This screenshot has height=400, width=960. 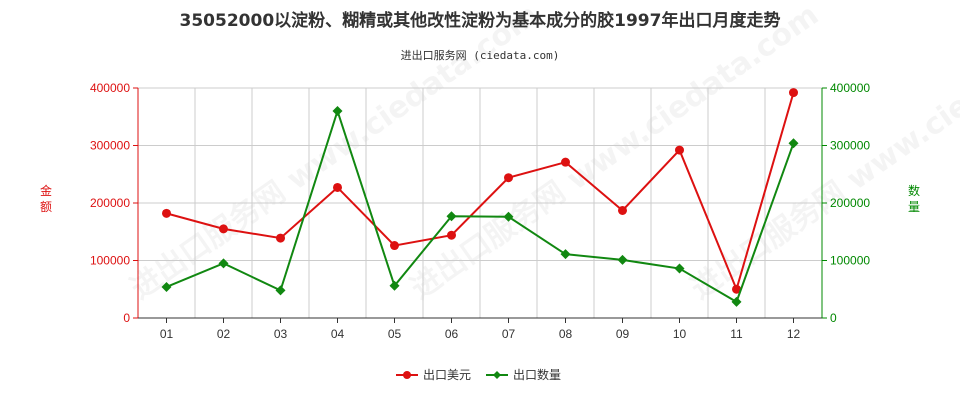 I want to click on x-tick-label: 08, so click(x=566, y=334).